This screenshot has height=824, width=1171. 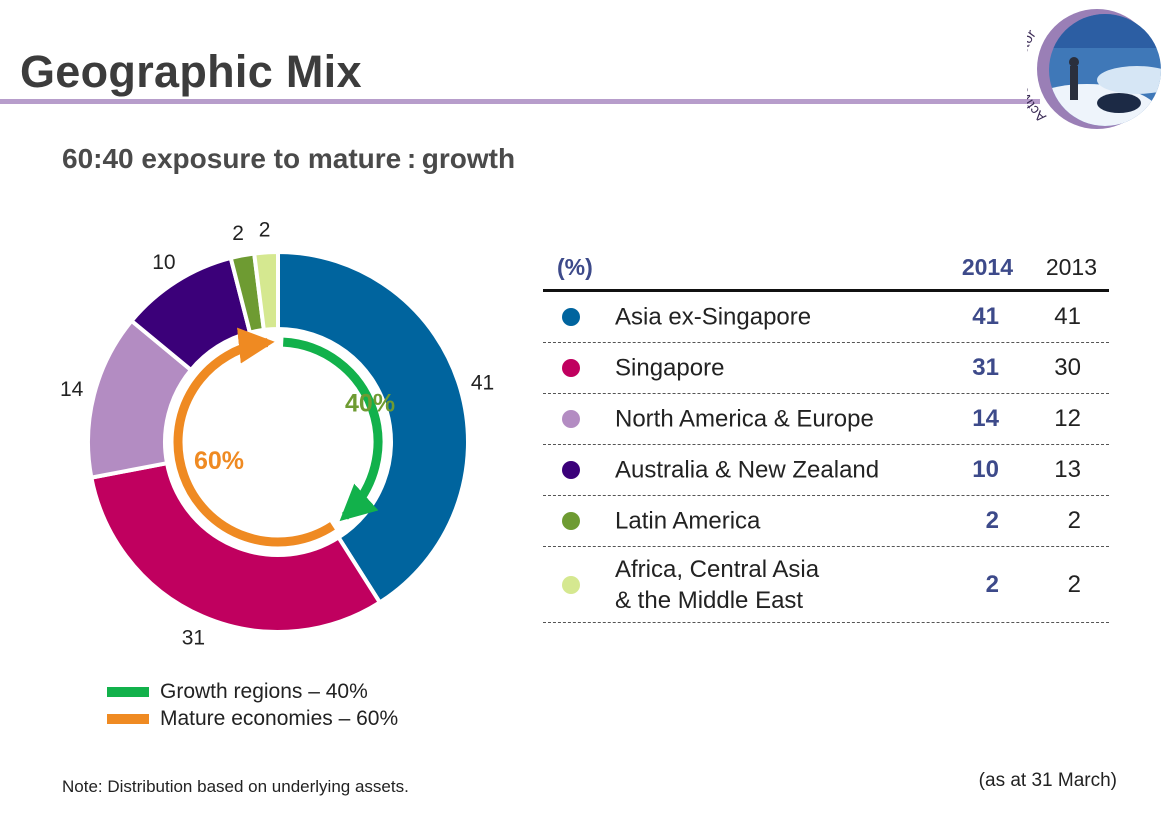 I want to click on legend-swatch-growth, so click(x=128, y=691).